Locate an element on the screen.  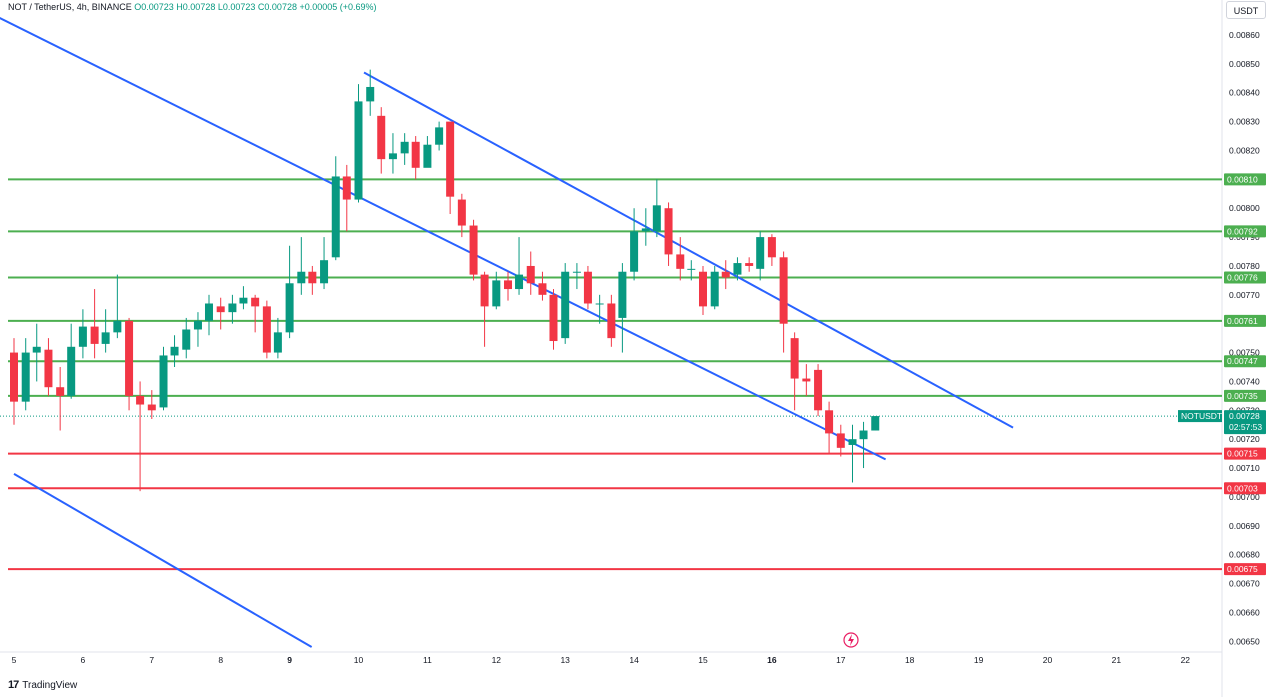
y-tick-label: 0.00670 is located at coordinates (1244, 584).